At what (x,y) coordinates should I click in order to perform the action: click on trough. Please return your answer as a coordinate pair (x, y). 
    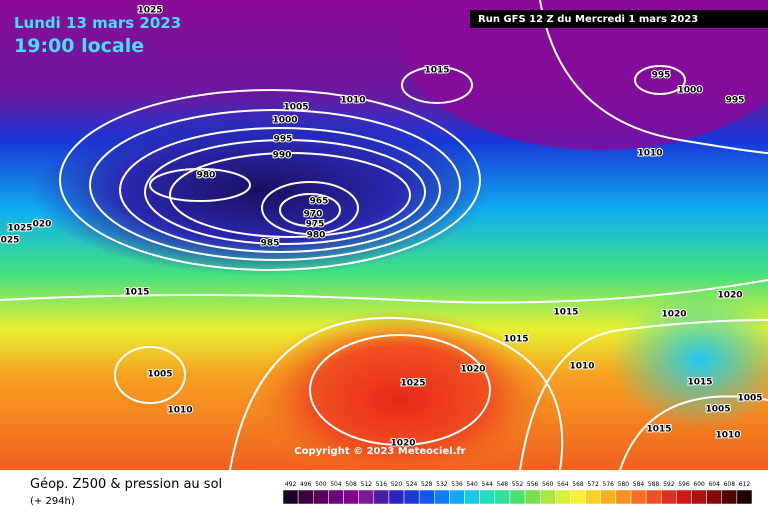
    Looking at the image, I should click on (689, 360).